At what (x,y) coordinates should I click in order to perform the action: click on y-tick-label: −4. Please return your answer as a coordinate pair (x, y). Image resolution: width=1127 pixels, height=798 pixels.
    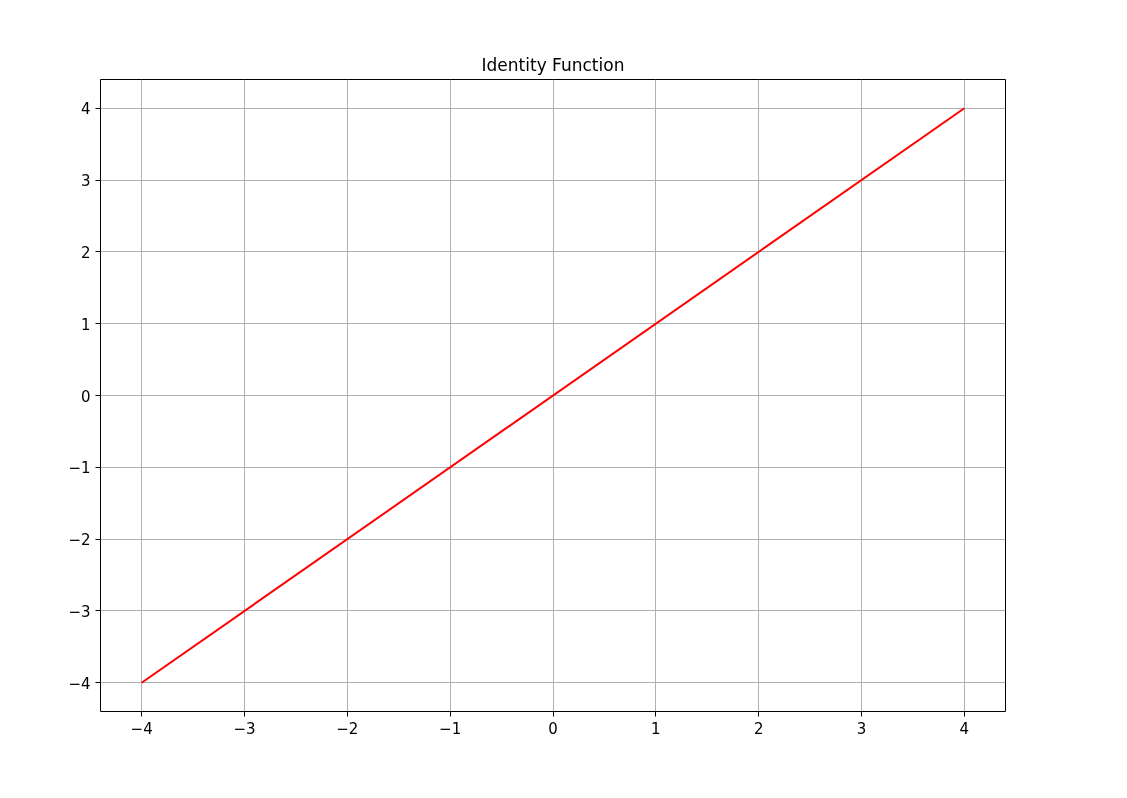
    Looking at the image, I should click on (79, 683).